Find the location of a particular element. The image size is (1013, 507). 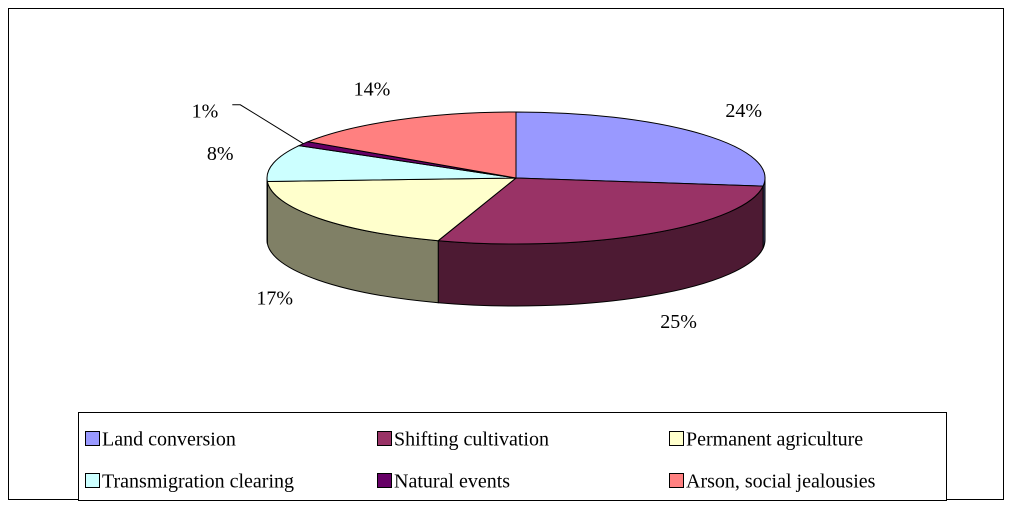

legend-label: Land conversion is located at coordinates (169, 440).